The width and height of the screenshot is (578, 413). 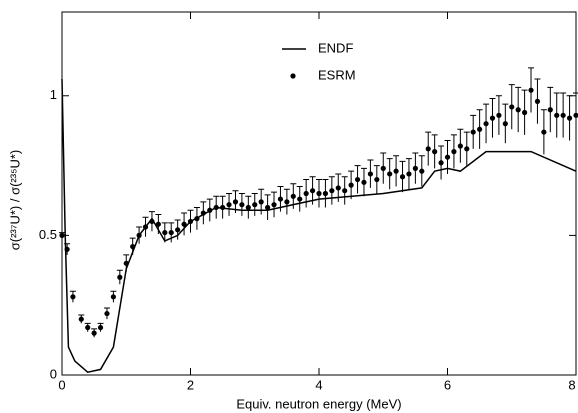 What do you see at coordinates (190, 384) in the screenshot?
I see `x-tick-label: 2` at bounding box center [190, 384].